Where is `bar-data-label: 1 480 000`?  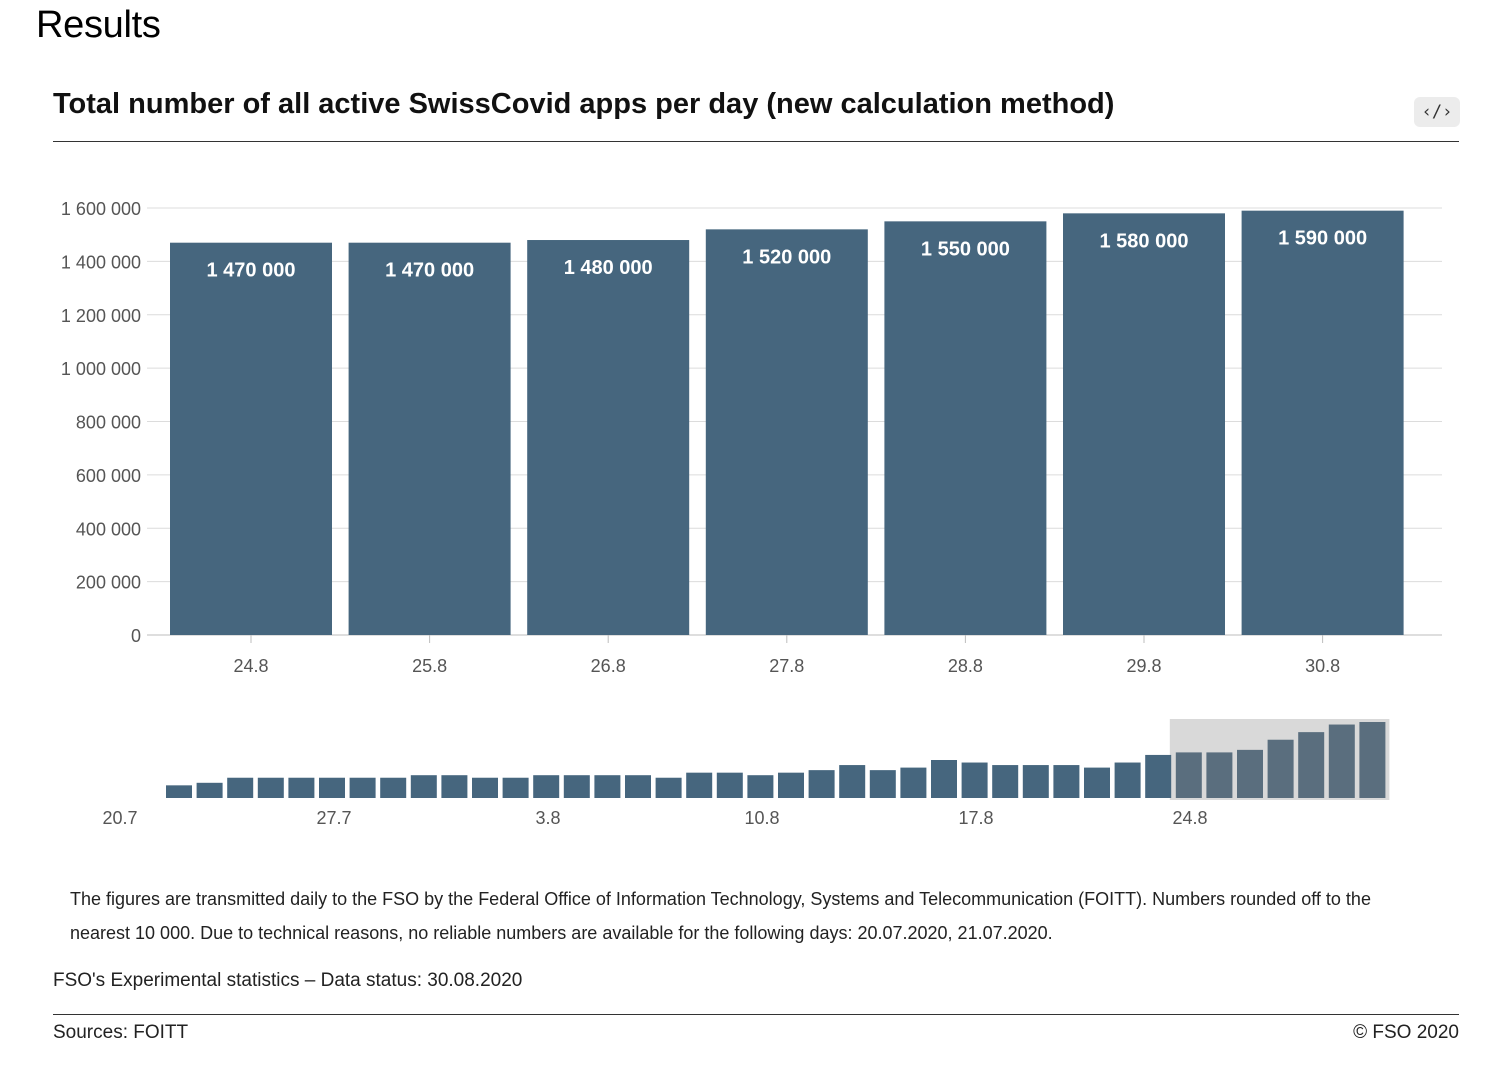
bar-data-label: 1 480 000 is located at coordinates (608, 268).